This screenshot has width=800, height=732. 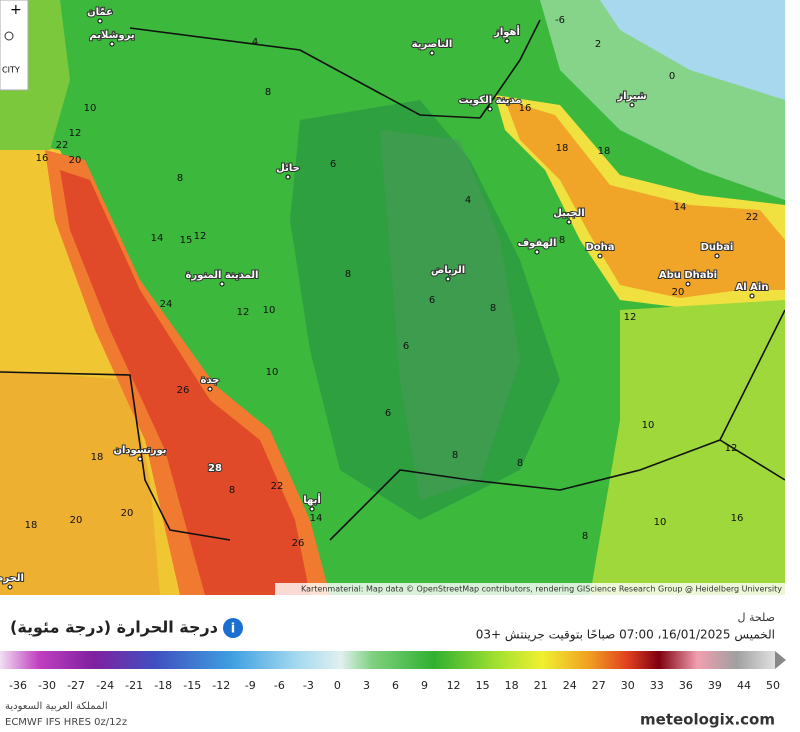 What do you see at coordinates (657, 685) in the screenshot?
I see `scale-tick-label: 33` at bounding box center [657, 685].